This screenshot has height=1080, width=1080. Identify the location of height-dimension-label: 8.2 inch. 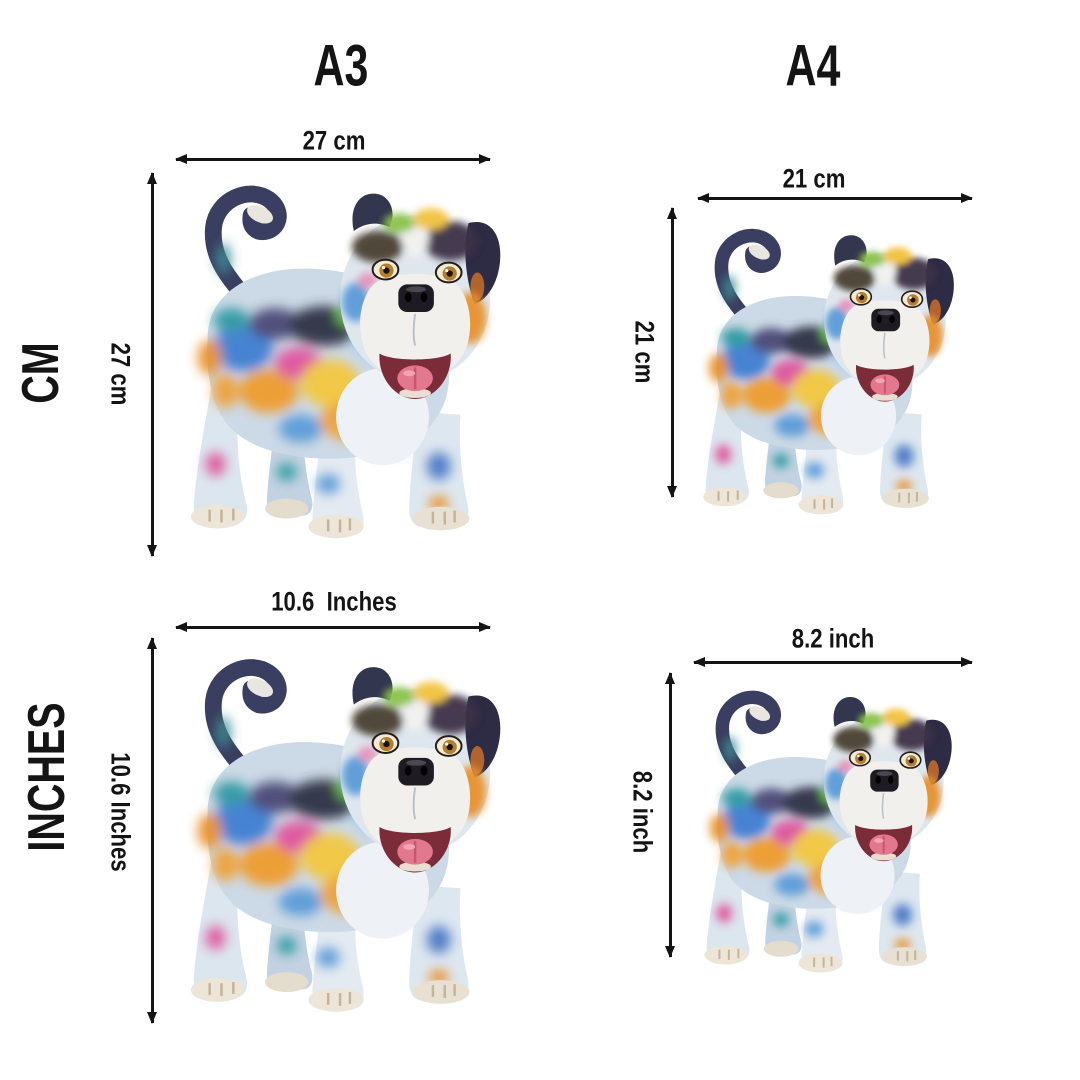
(642, 812).